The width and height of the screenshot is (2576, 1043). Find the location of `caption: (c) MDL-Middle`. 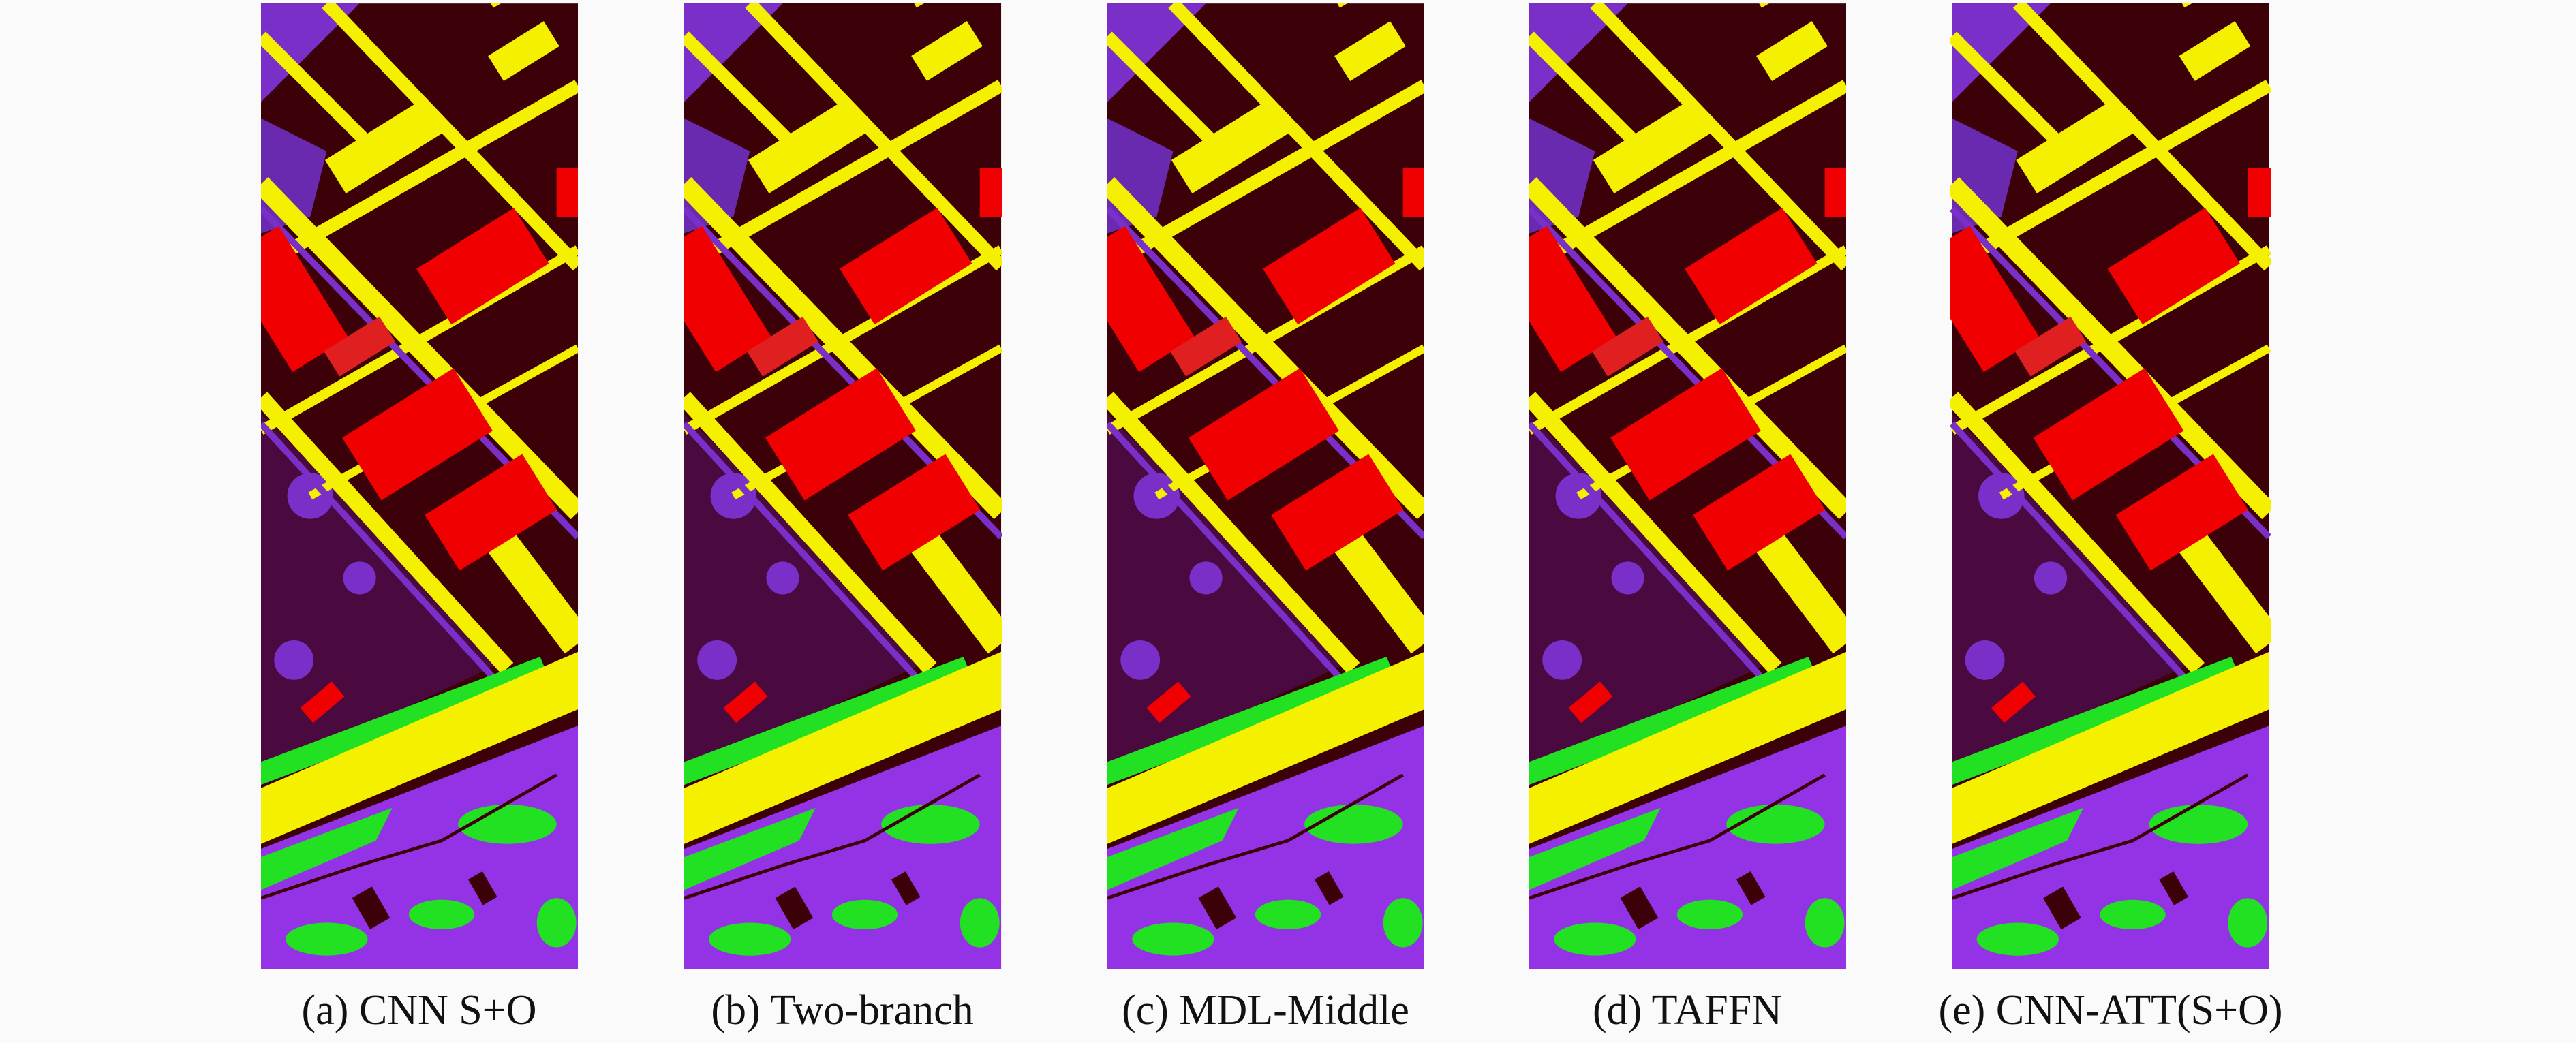

caption: (c) MDL-Middle is located at coordinates (1265, 1010).